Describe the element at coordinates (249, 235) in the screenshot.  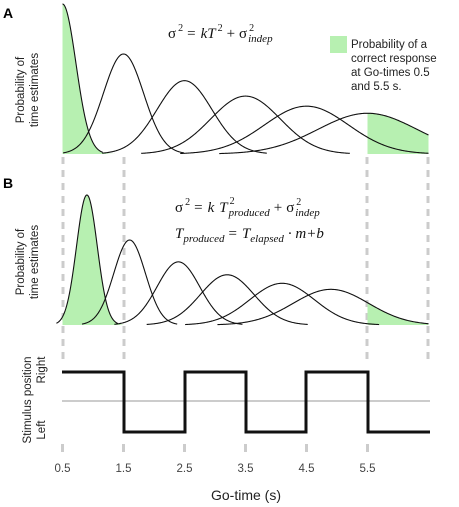
I see `panel-b-equation-2: Tproduced = Telapsed · m+b` at that location.